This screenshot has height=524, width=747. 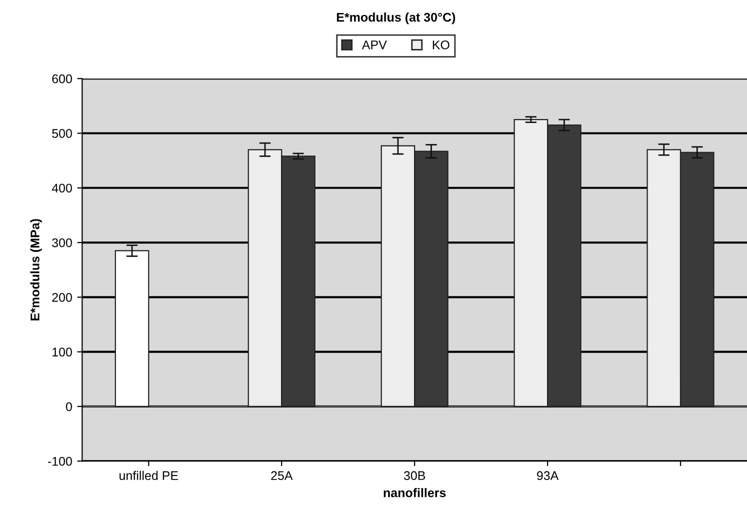 I want to click on y-tick-label: 200, so click(x=62, y=297).